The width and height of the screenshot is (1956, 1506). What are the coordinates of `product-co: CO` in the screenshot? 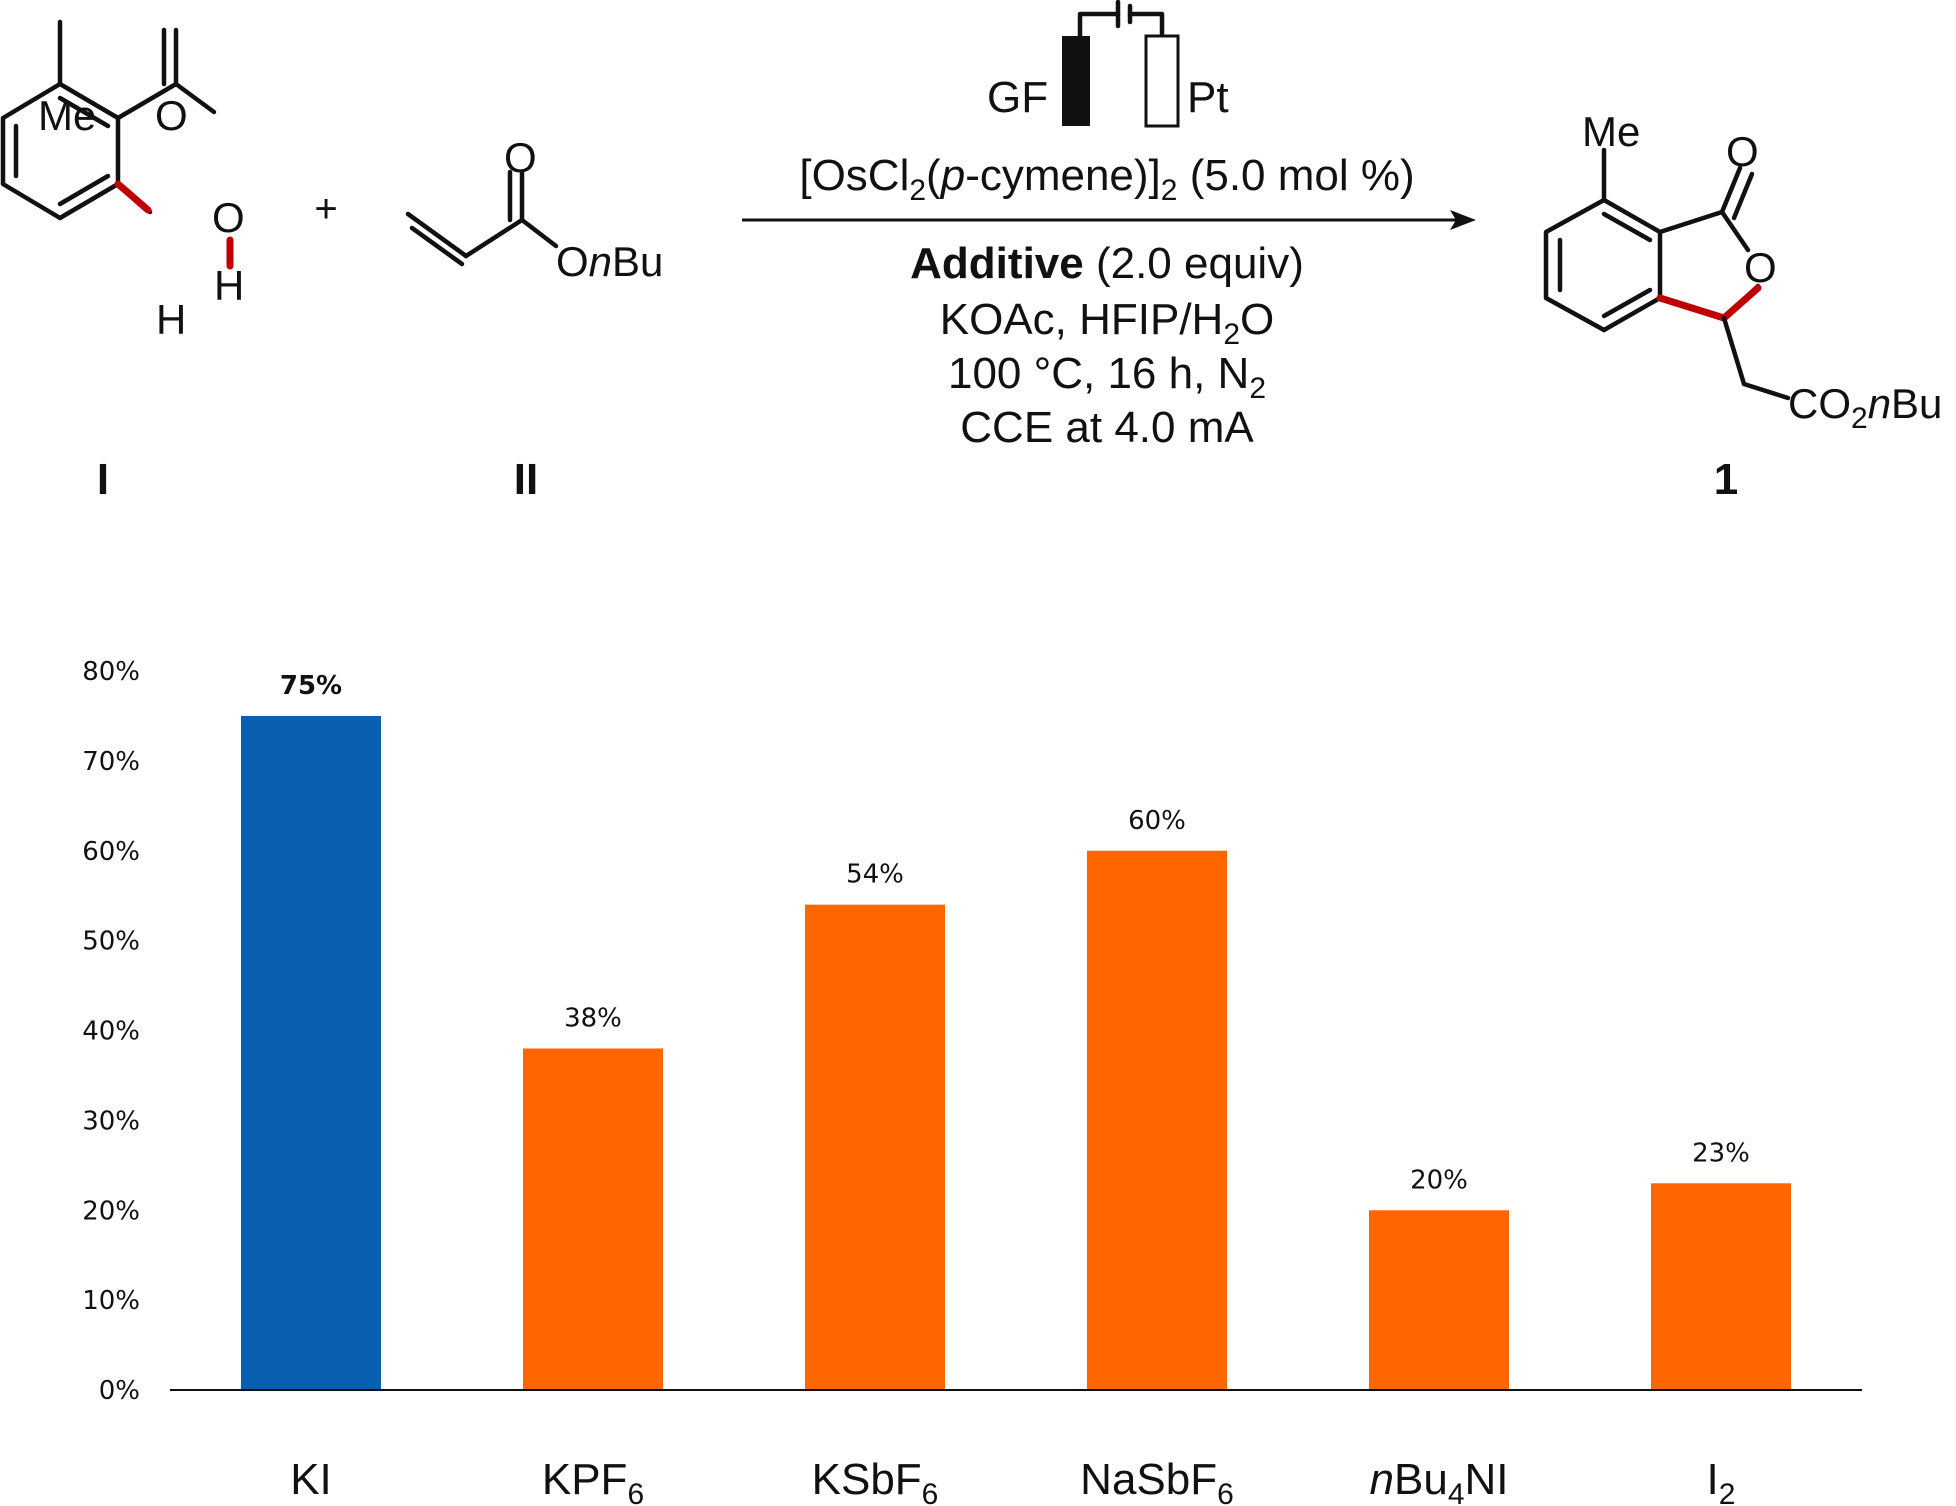 It's located at (1819, 403).